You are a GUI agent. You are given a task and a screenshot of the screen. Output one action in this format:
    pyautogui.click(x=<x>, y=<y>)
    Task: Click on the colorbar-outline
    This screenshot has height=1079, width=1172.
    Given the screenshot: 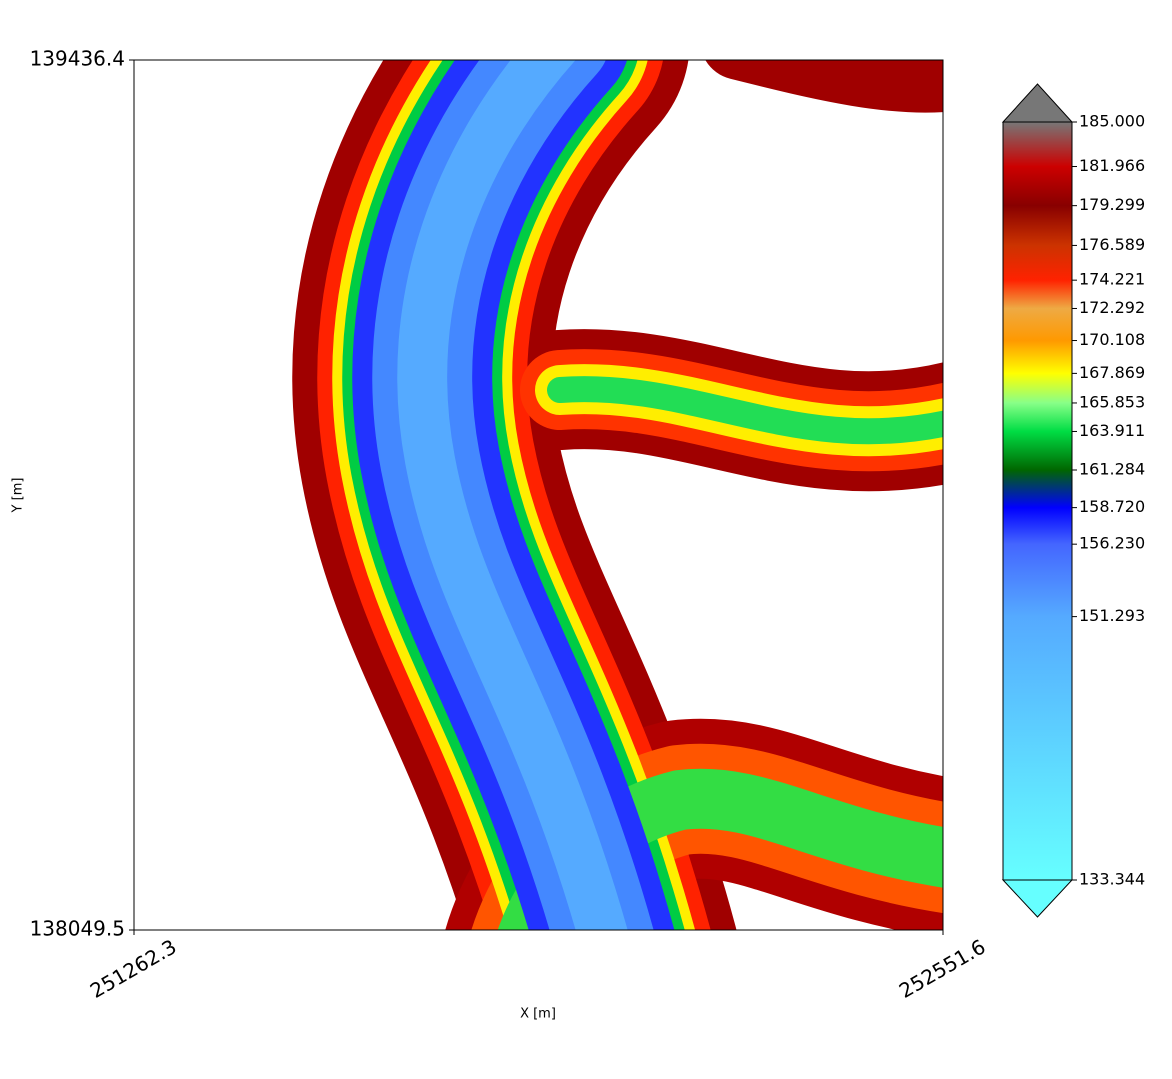 What is the action you would take?
    pyautogui.click(x=1037, y=501)
    